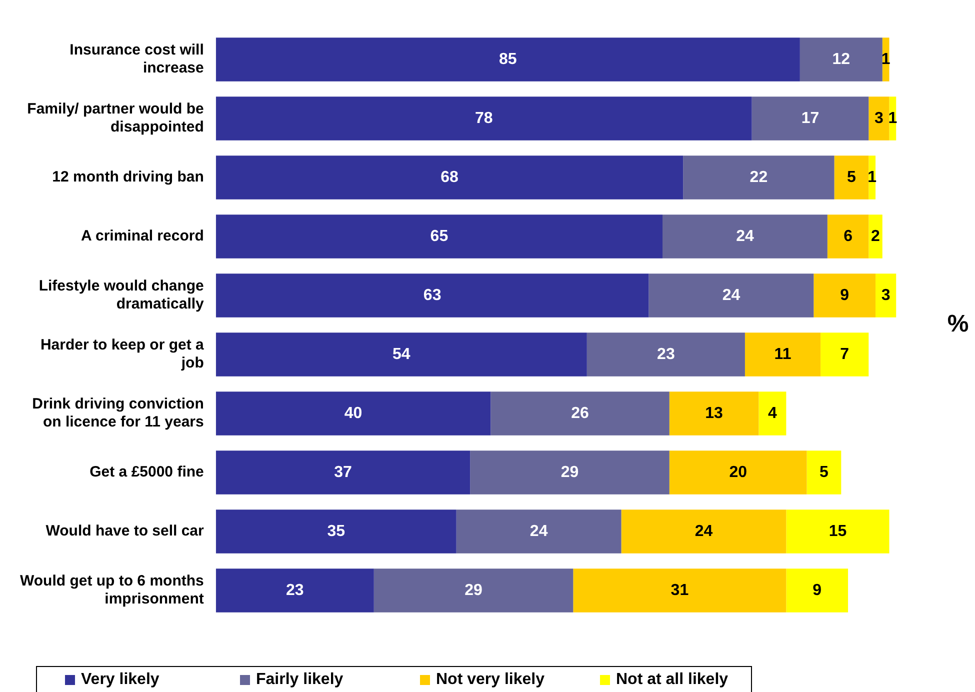 The image size is (975, 692). What do you see at coordinates (118, 413) in the screenshot?
I see `y-tick-label: Drink driving conviction on licence for 11 years` at bounding box center [118, 413].